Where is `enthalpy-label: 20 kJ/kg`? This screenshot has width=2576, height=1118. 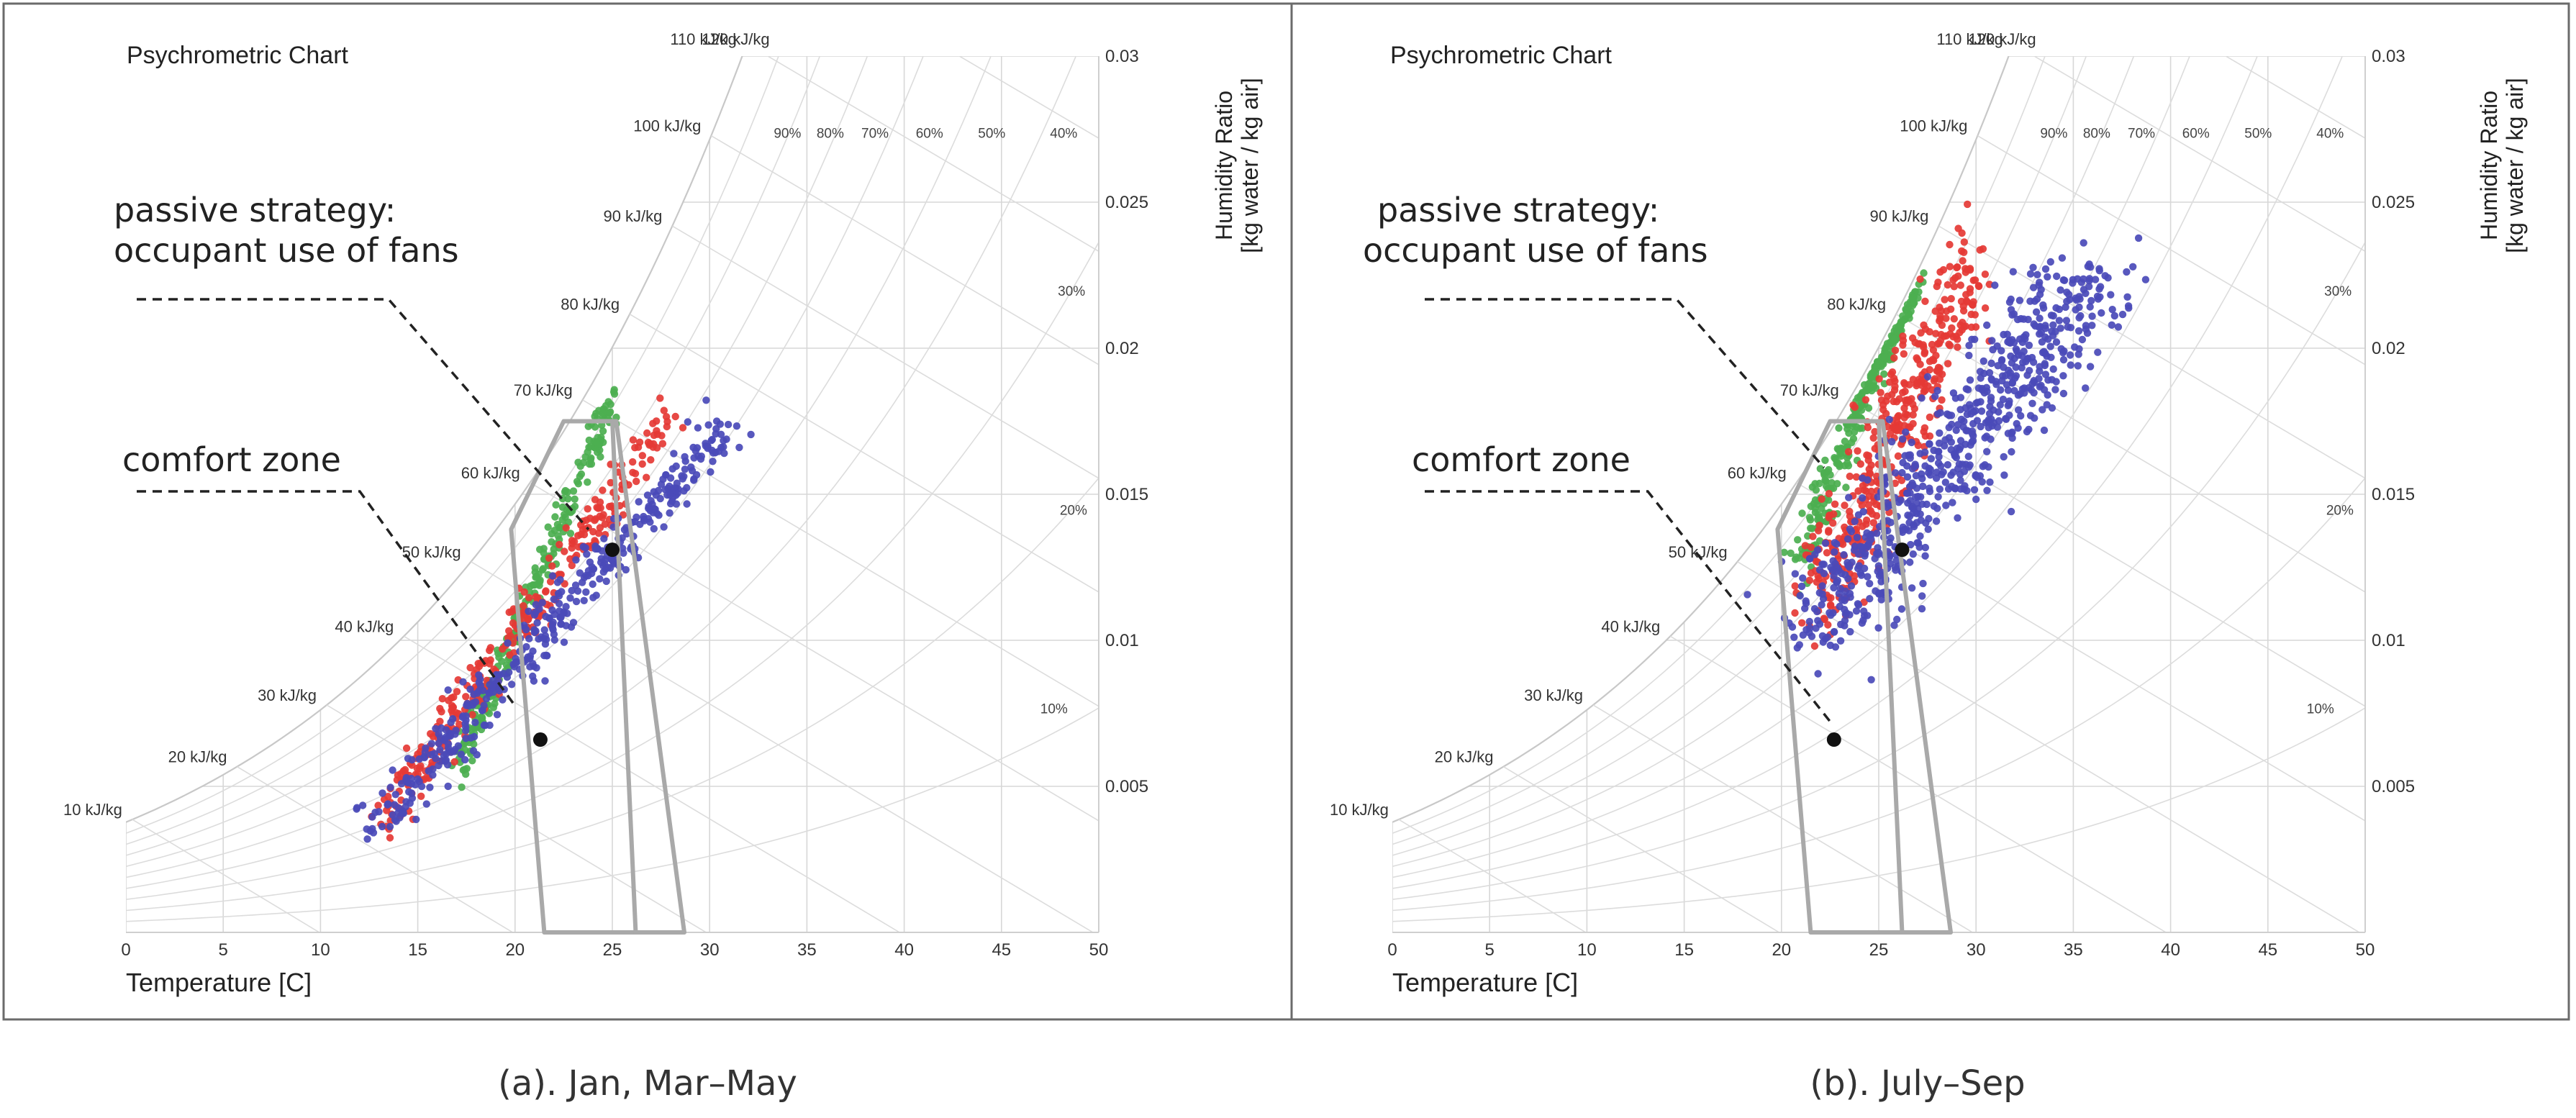 enthalpy-label: 20 kJ/kg is located at coordinates (198, 757).